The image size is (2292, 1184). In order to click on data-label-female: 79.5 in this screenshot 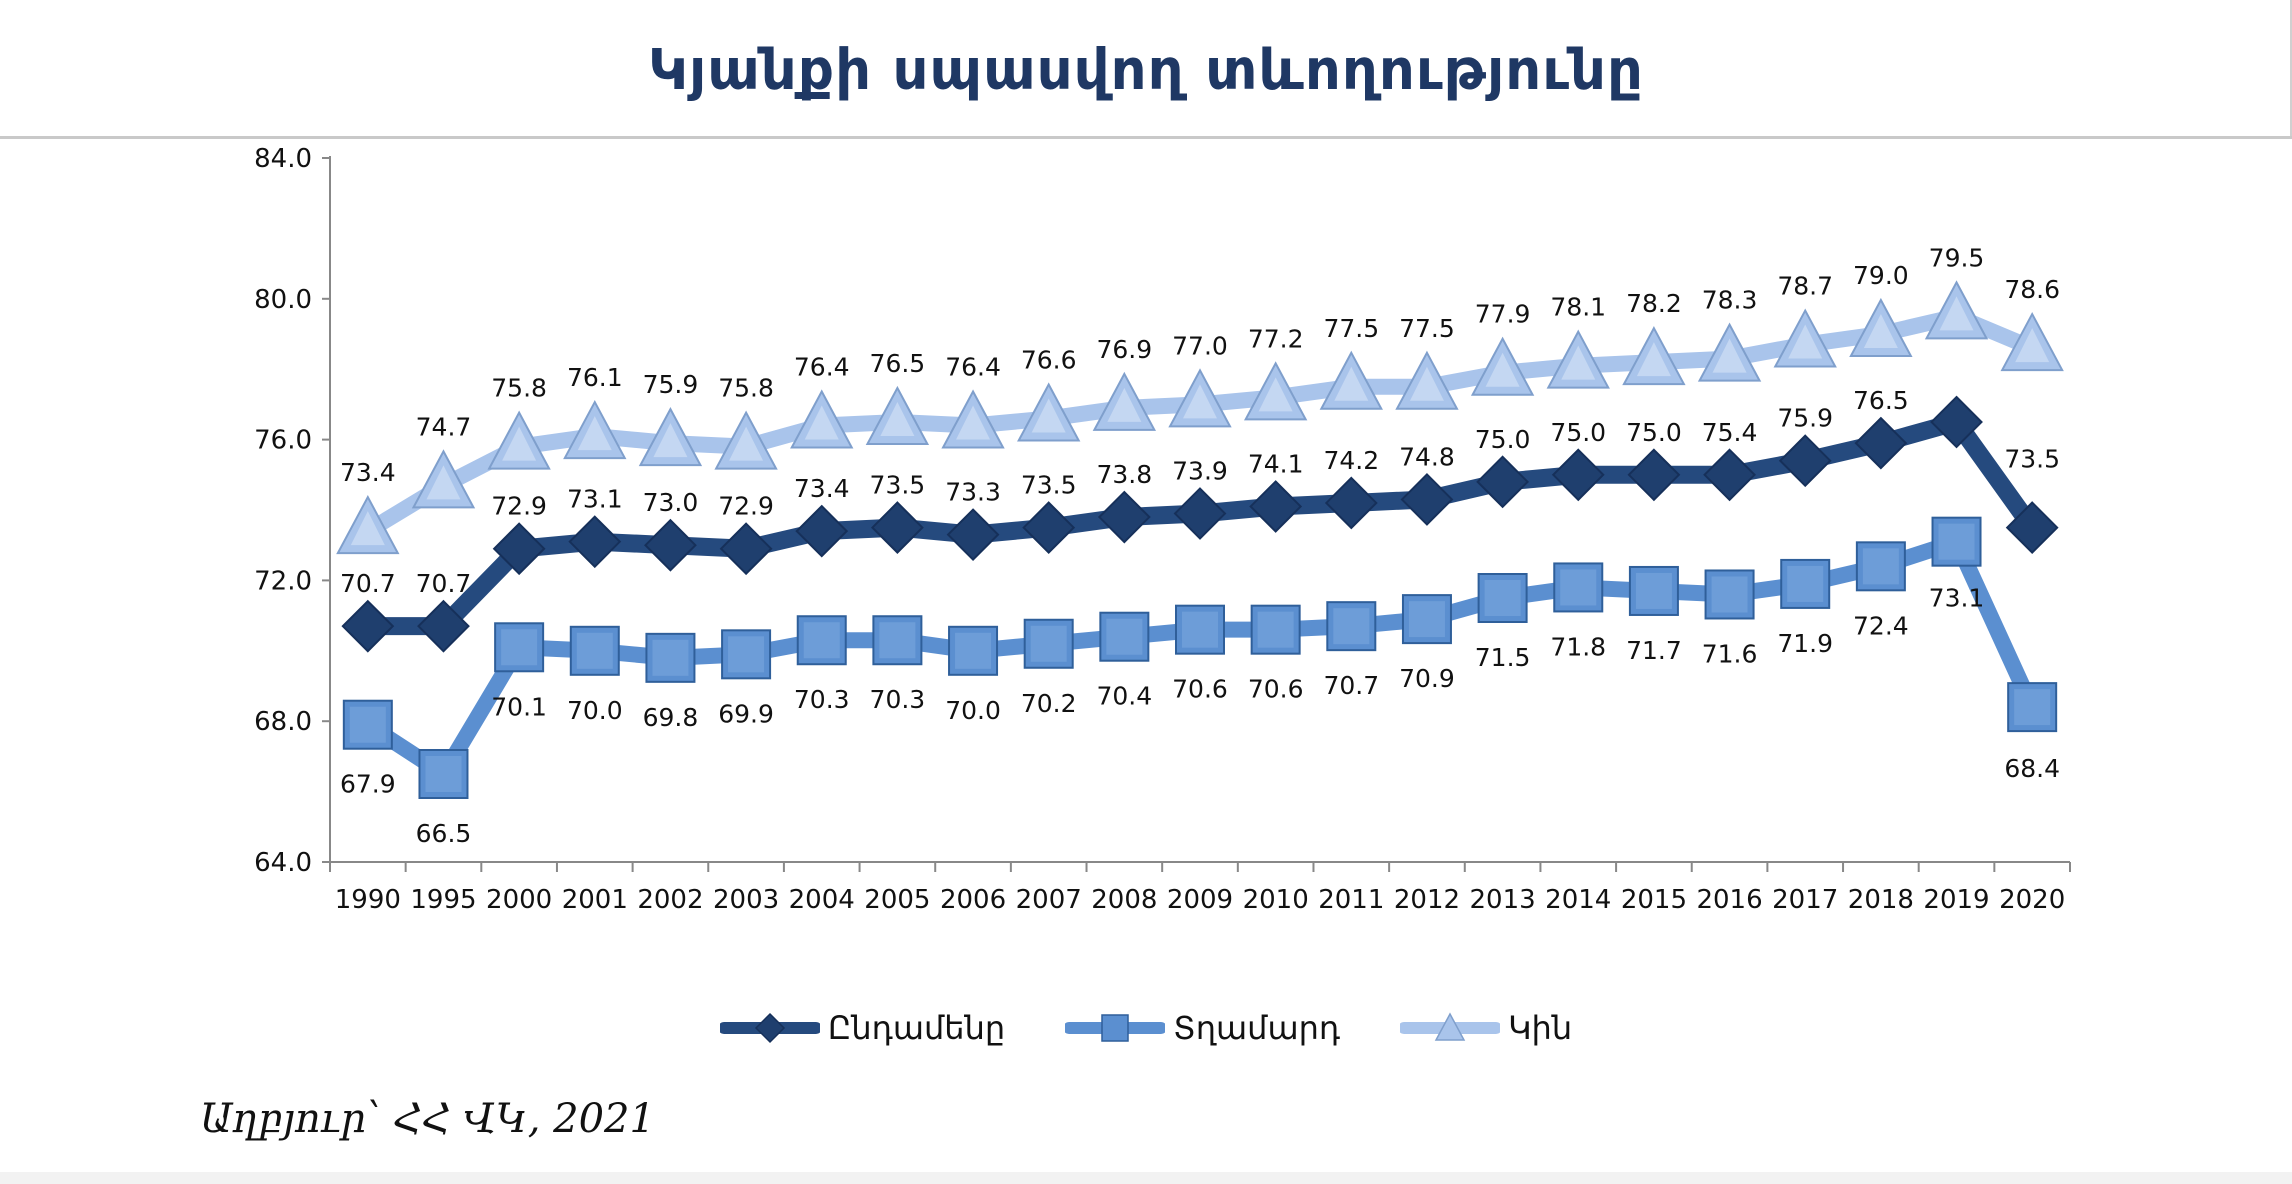, I will do `click(1957, 257)`.